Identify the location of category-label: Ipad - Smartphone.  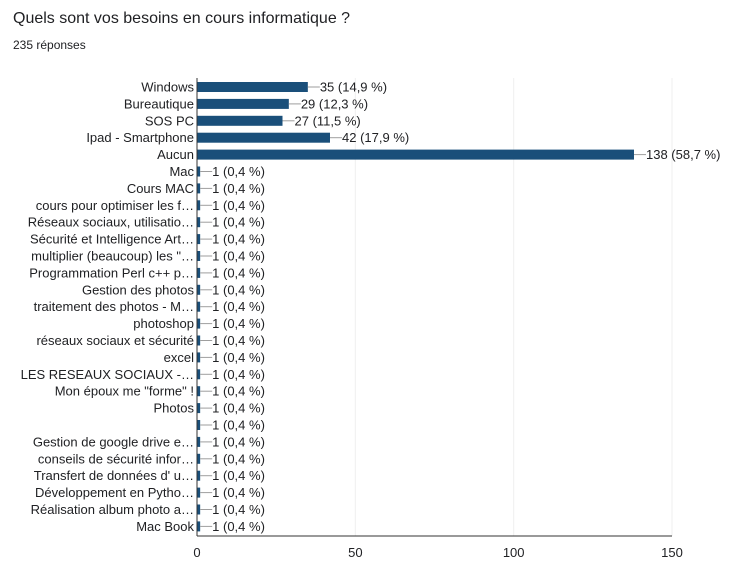
(140, 137).